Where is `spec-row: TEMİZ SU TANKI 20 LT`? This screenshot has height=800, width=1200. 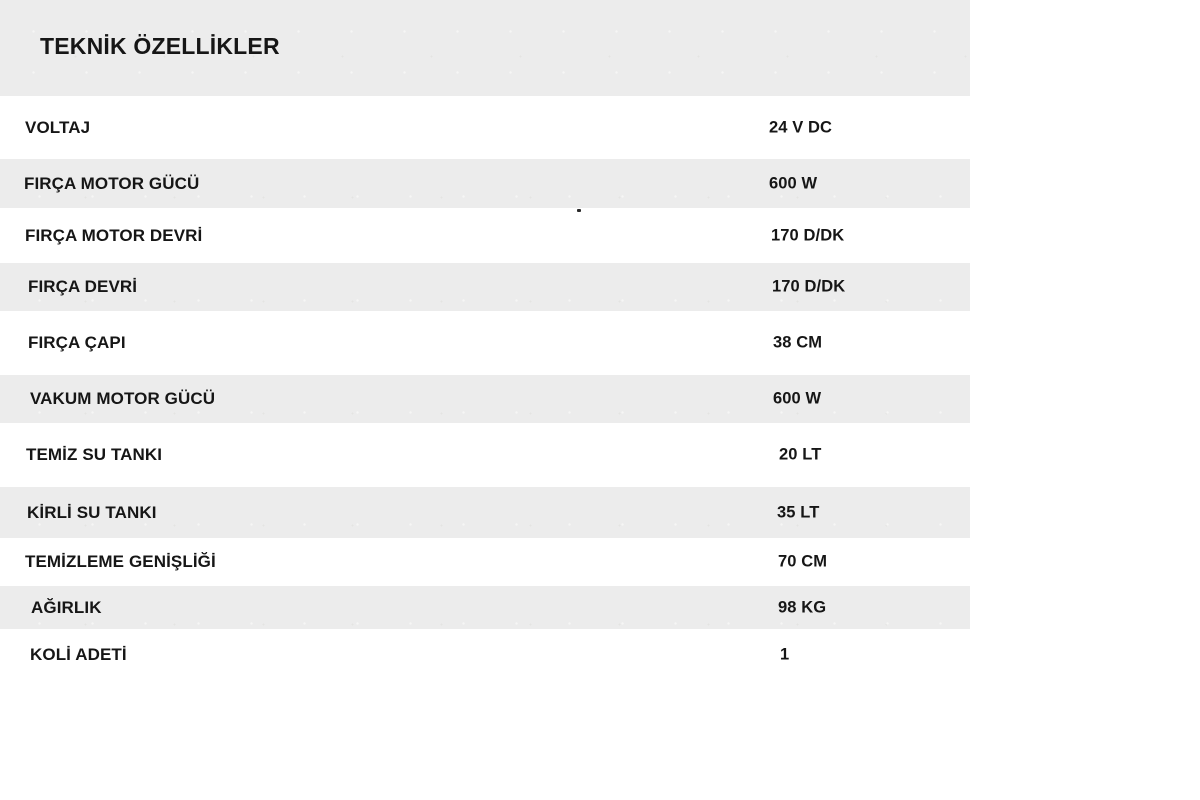
spec-row: TEMİZ SU TANKI 20 LT is located at coordinates (485, 455).